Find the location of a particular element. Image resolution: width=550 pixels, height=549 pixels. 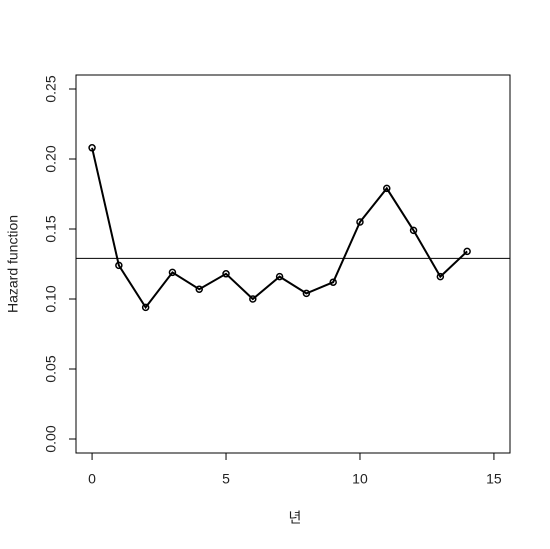

y-tick-label: 0.10 is located at coordinates (51, 298).